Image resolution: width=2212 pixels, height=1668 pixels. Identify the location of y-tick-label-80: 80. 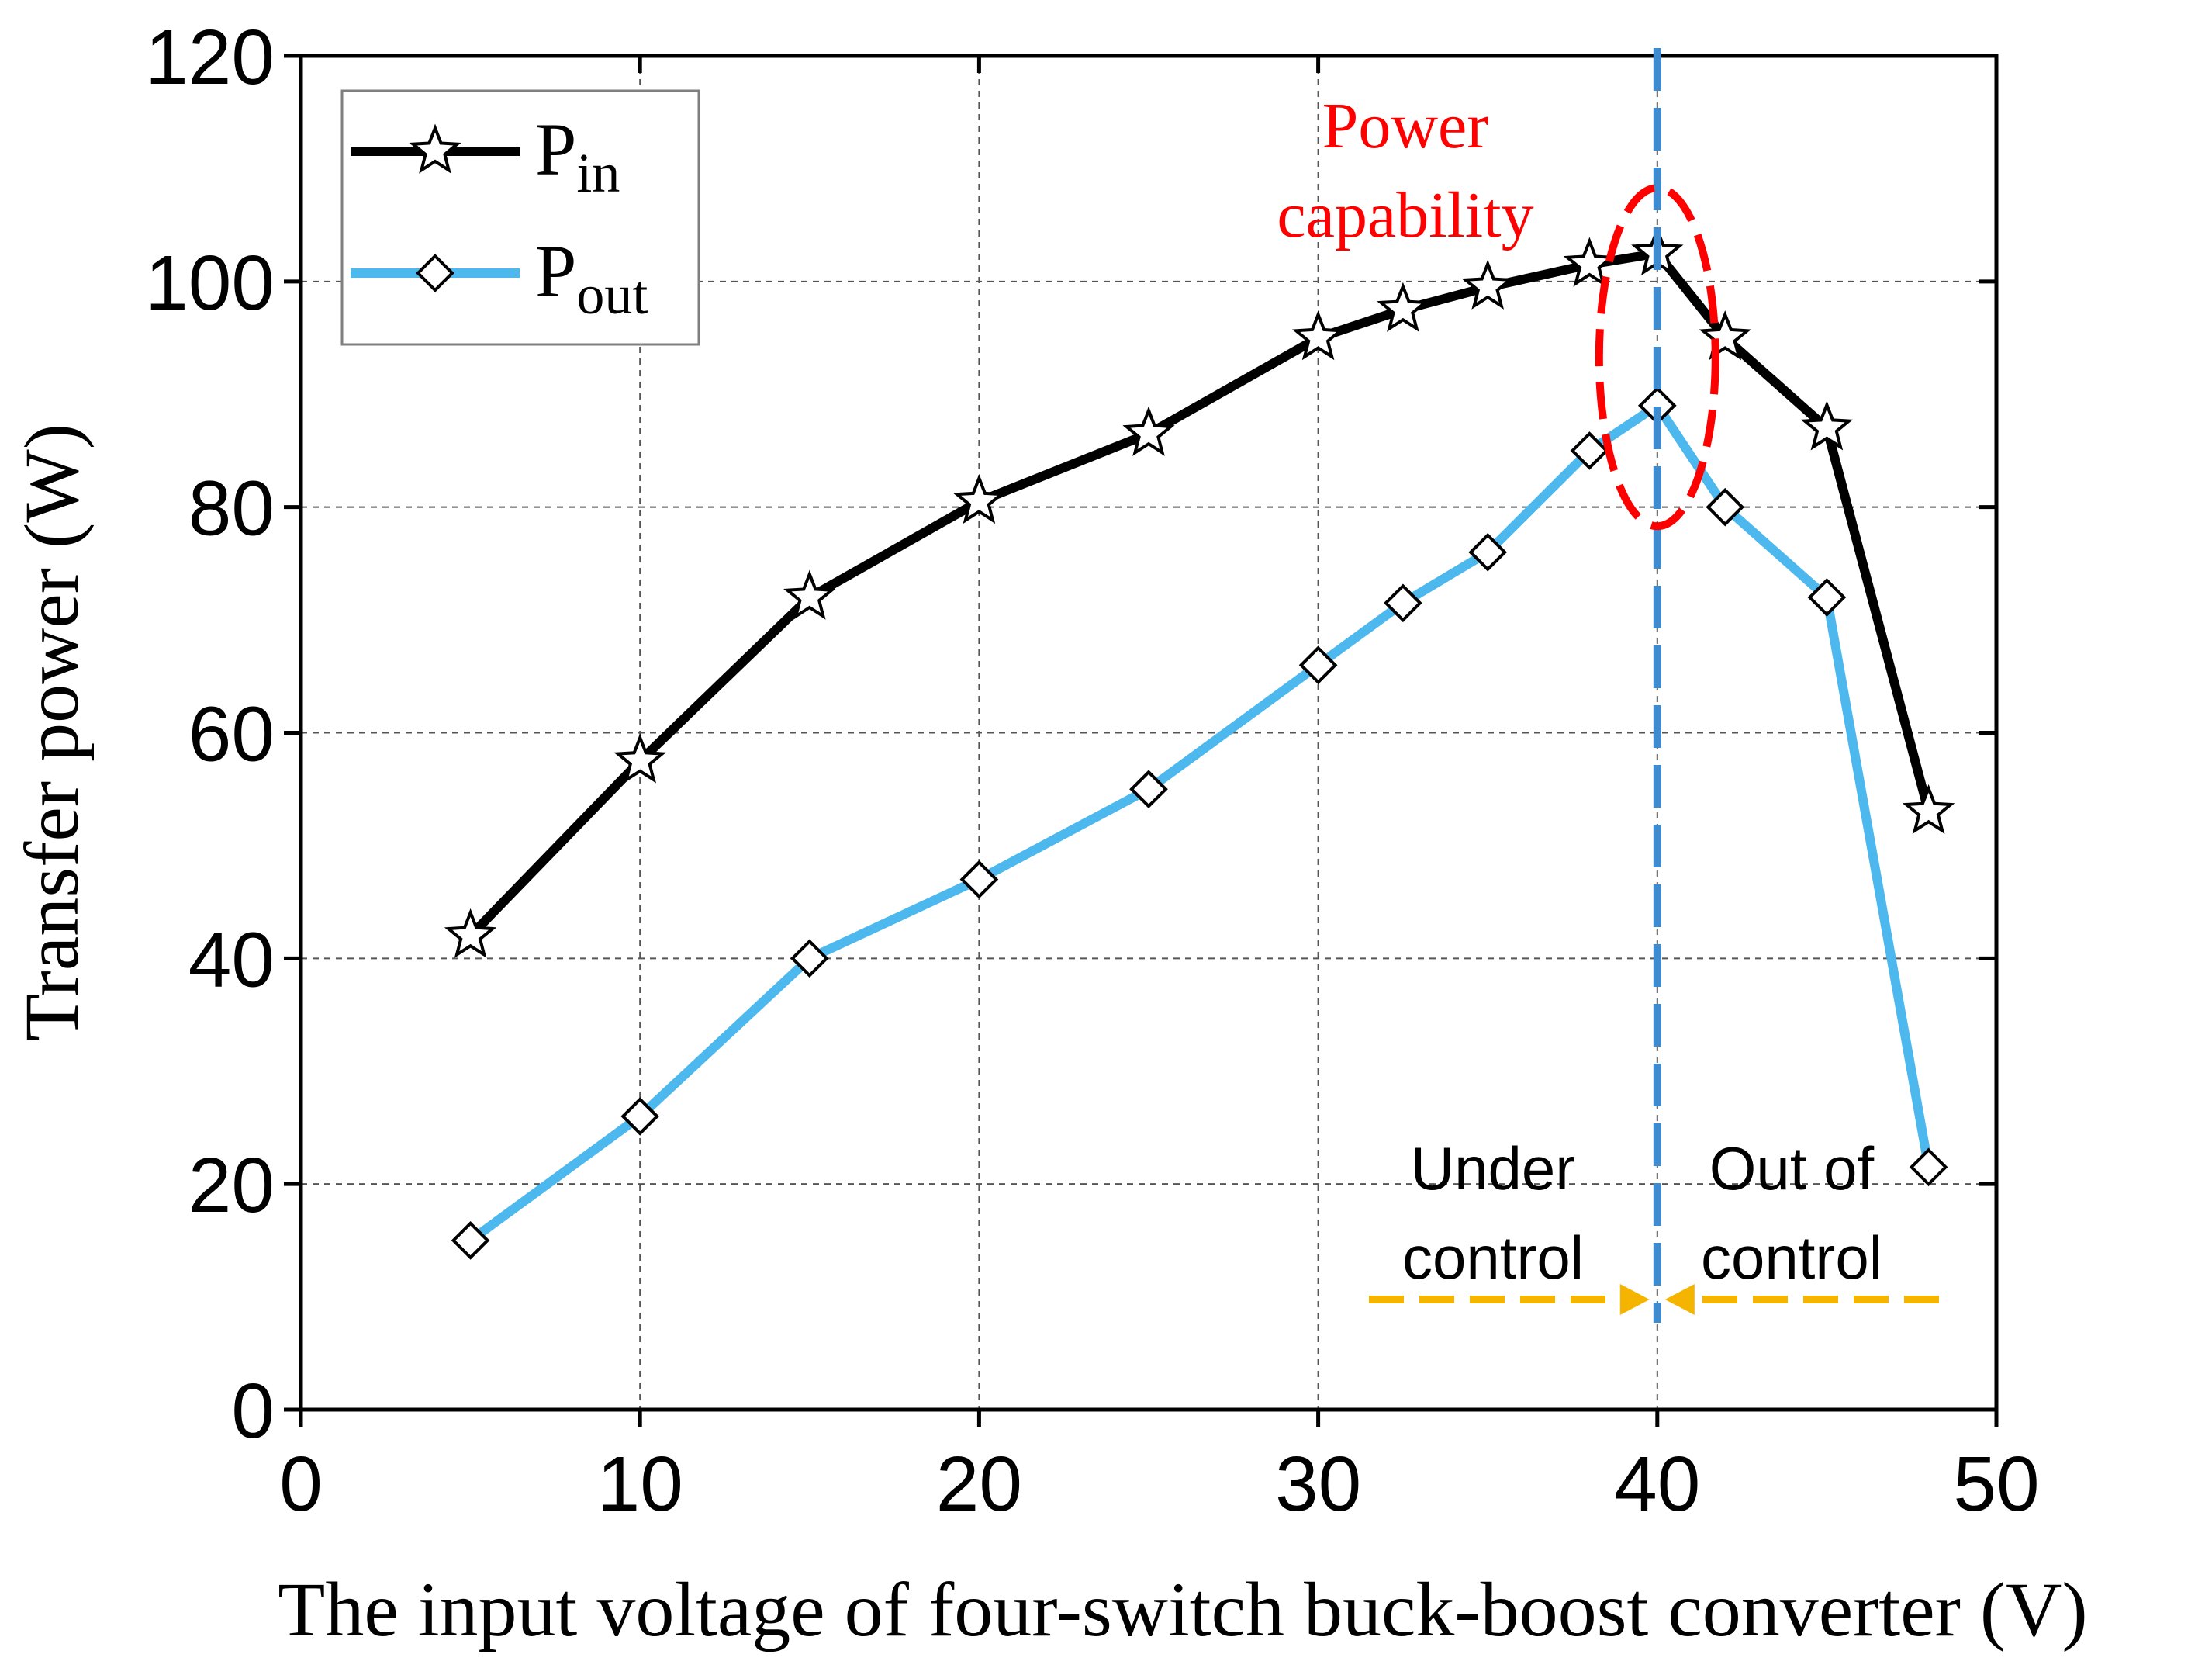
(231, 508).